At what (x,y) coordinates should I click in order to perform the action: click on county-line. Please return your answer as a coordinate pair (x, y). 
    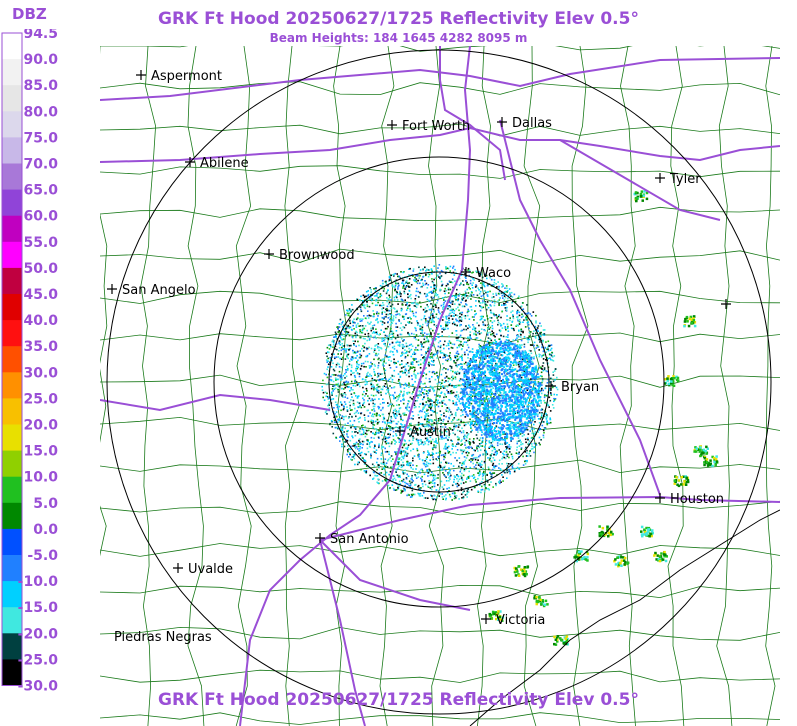
    Looking at the image, I should click on (580, 386).